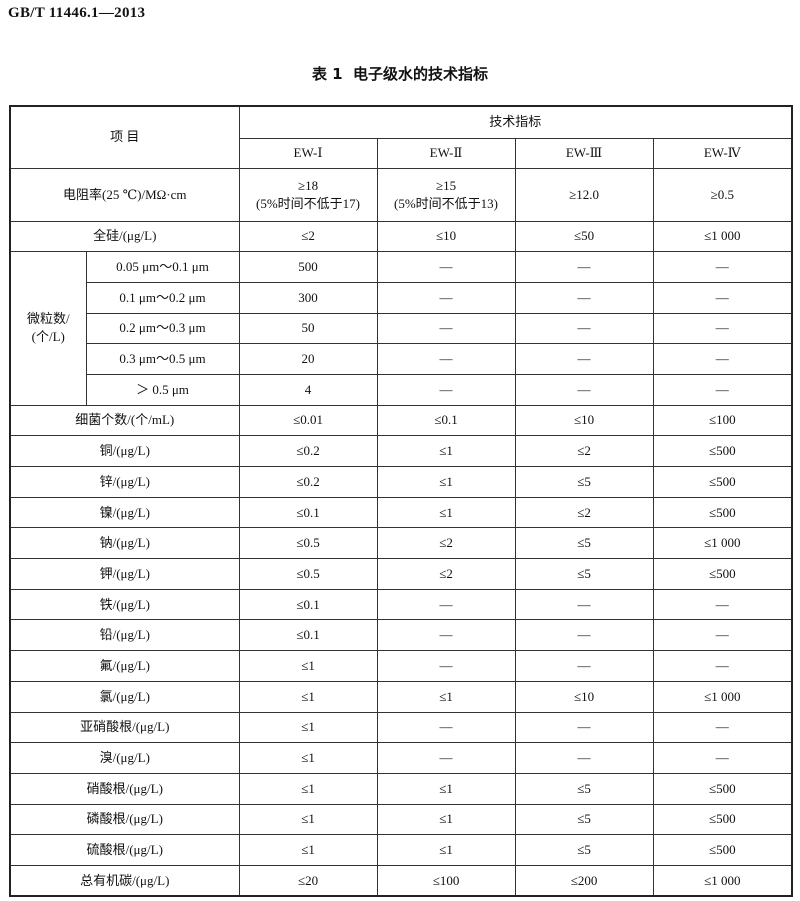 The width and height of the screenshot is (800, 901). I want to click on table-row: 镍/(μg/L) ≤0.1 ≤1 ≤2 ≤500, so click(401, 512).